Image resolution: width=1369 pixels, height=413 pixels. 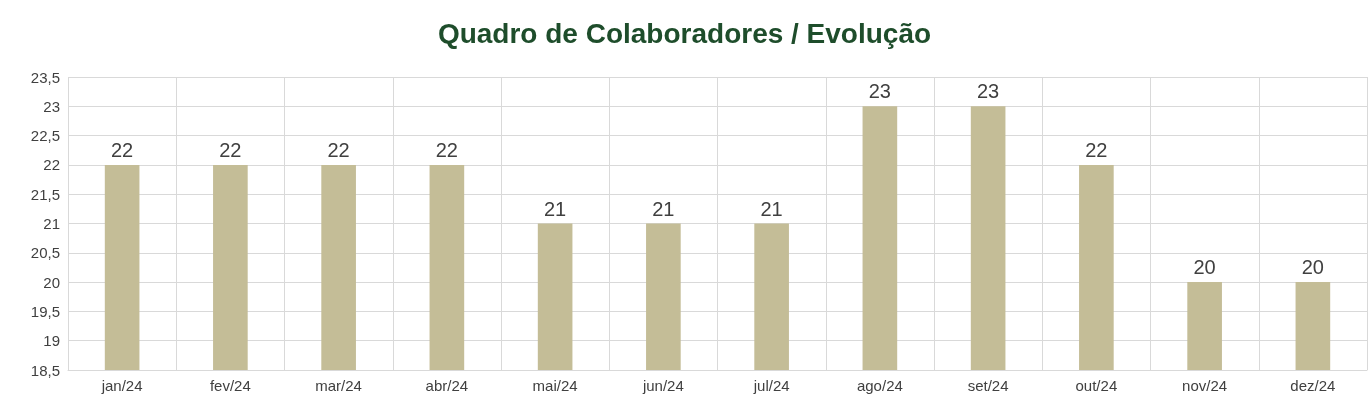 I want to click on x-tick-label: fev/24, so click(x=230, y=385).